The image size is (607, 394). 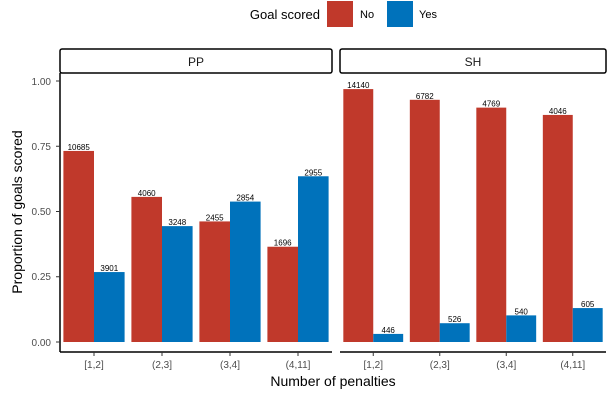 What do you see at coordinates (588, 304) in the screenshot?
I see `data-label: 605` at bounding box center [588, 304].